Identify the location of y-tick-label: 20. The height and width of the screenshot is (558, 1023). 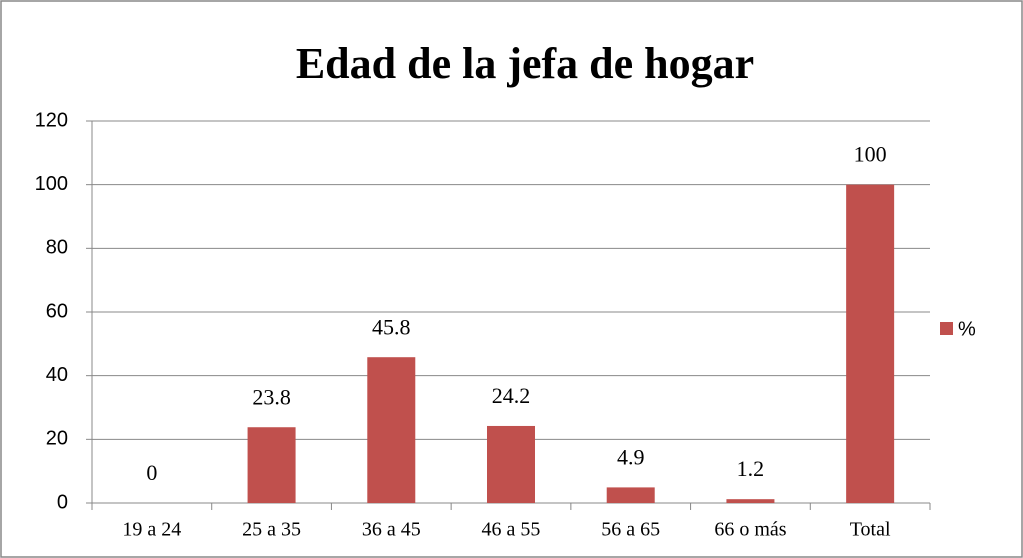
(57, 439).